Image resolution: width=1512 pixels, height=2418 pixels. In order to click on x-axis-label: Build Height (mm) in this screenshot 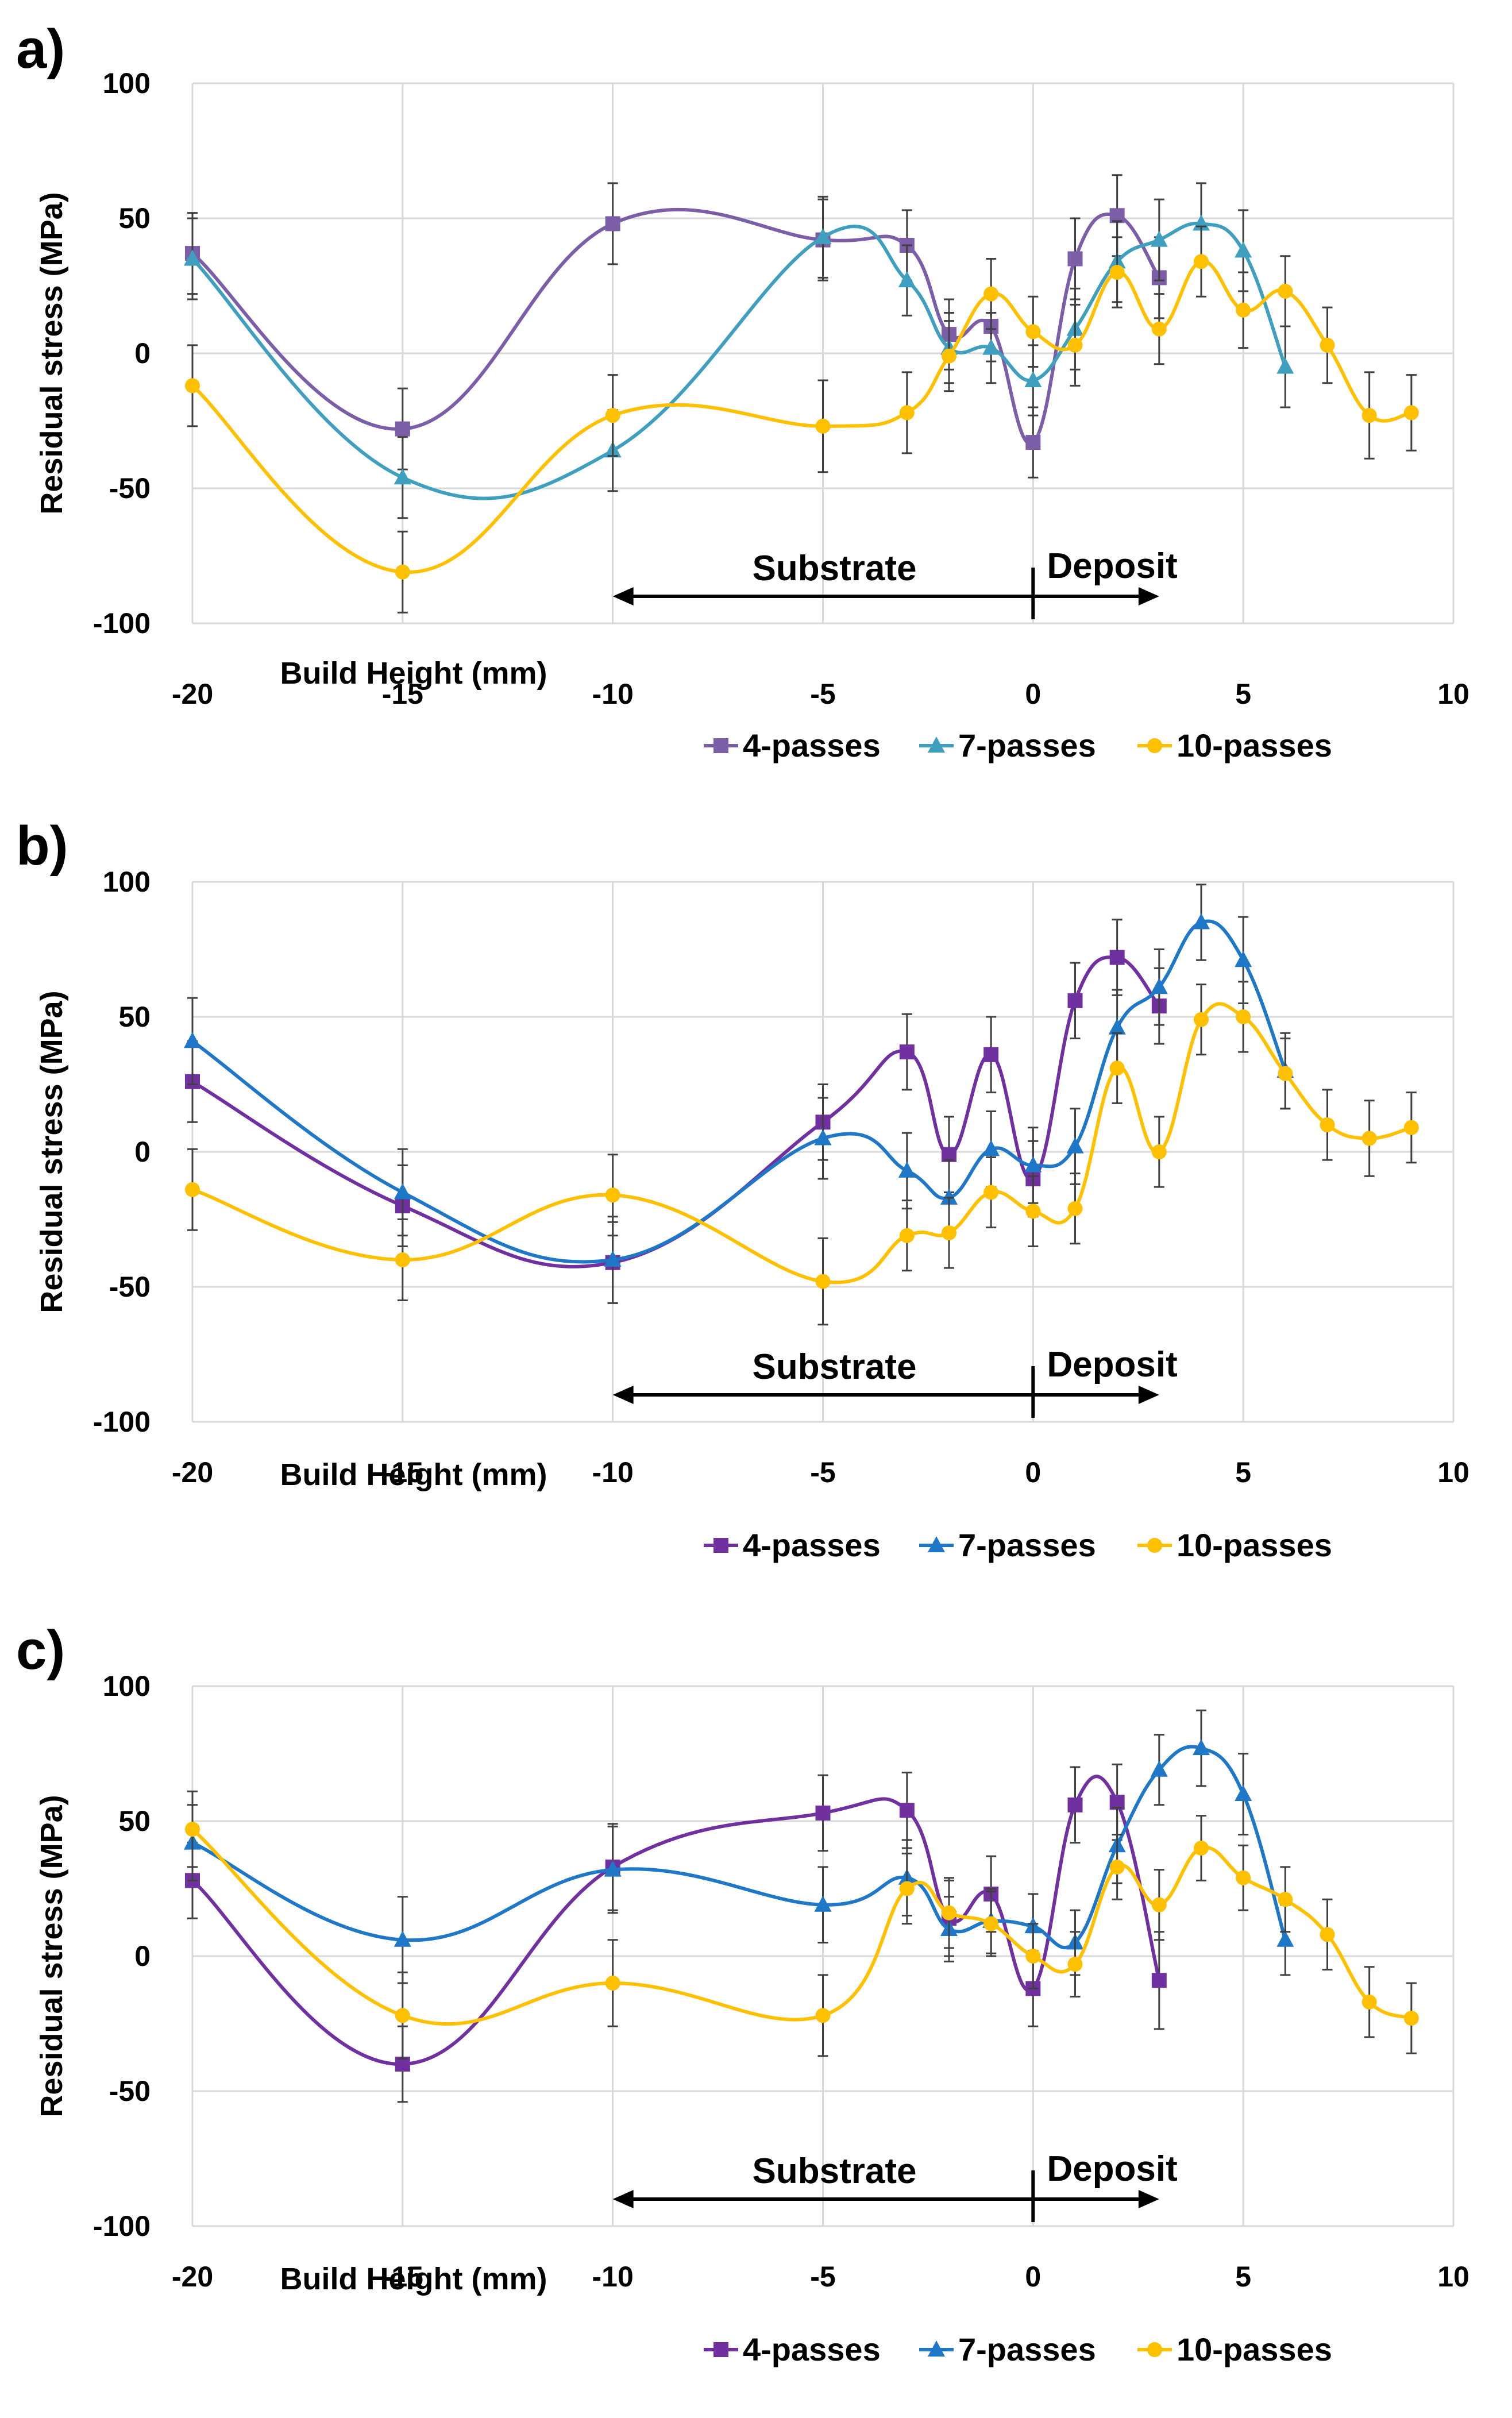, I will do `click(414, 2279)`.